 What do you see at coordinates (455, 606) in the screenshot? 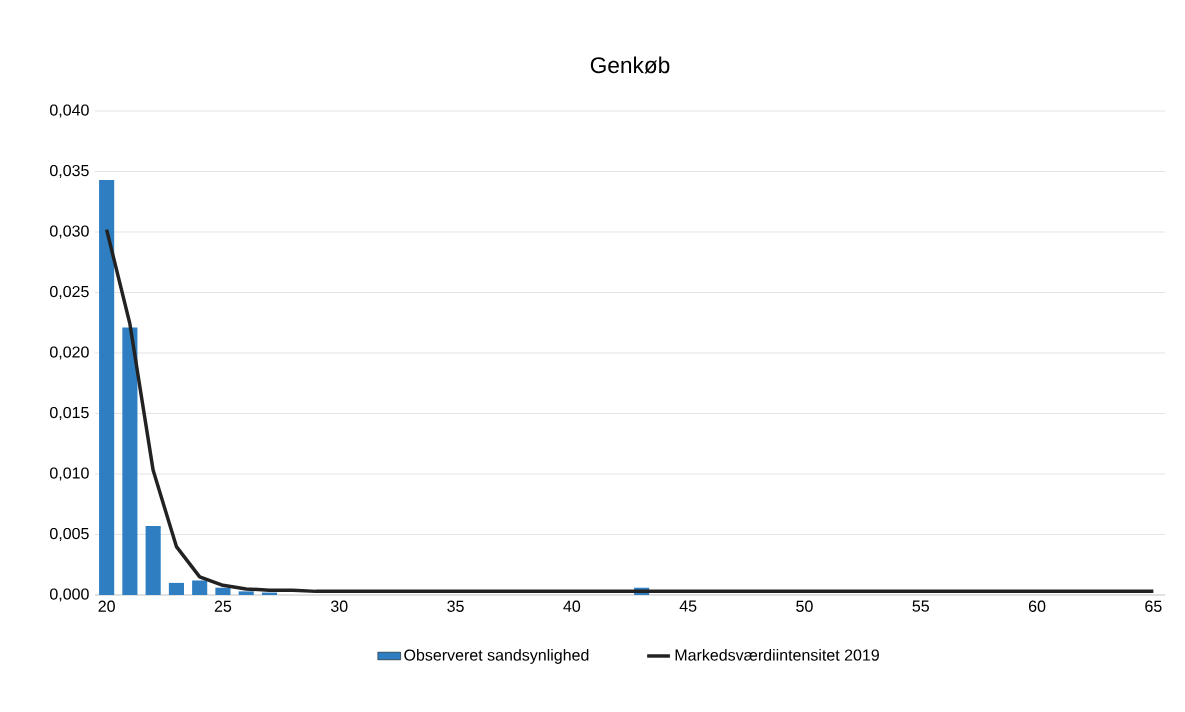
I see `x-tick-label: 35` at bounding box center [455, 606].